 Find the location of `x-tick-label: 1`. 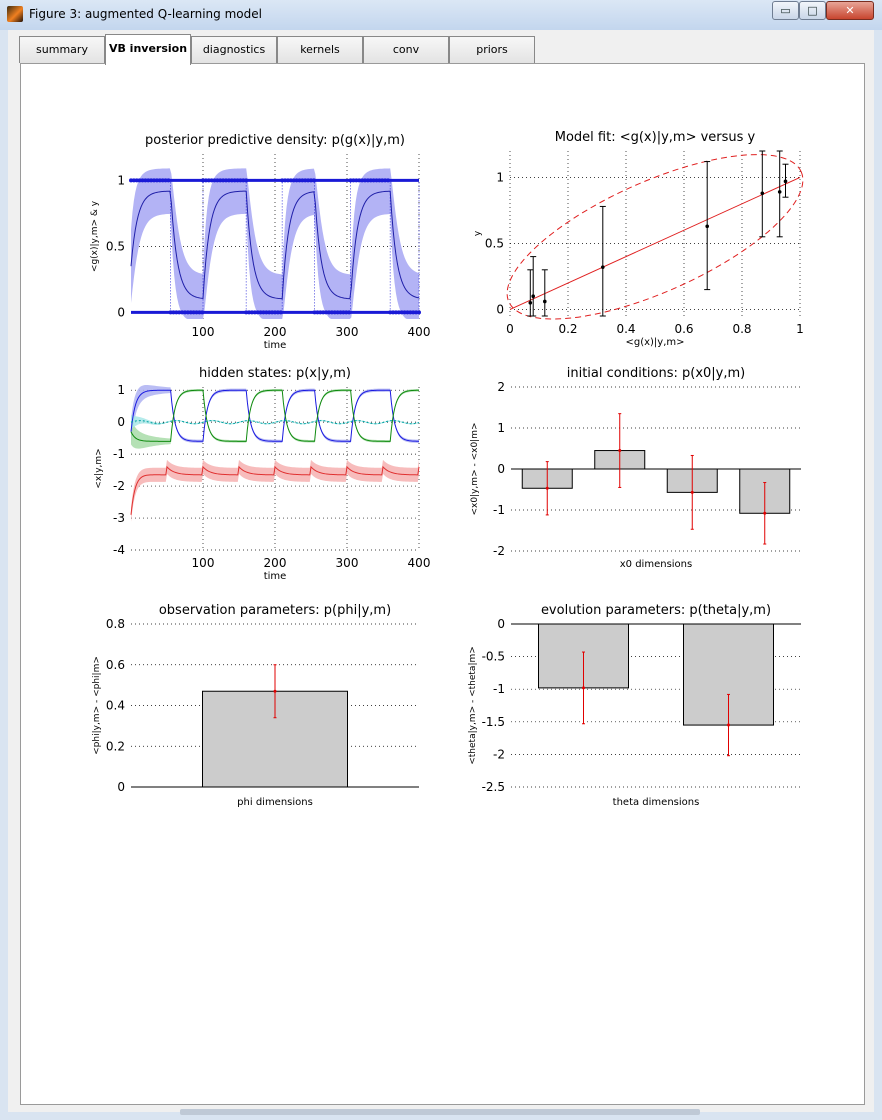

x-tick-label: 1 is located at coordinates (800, 329).